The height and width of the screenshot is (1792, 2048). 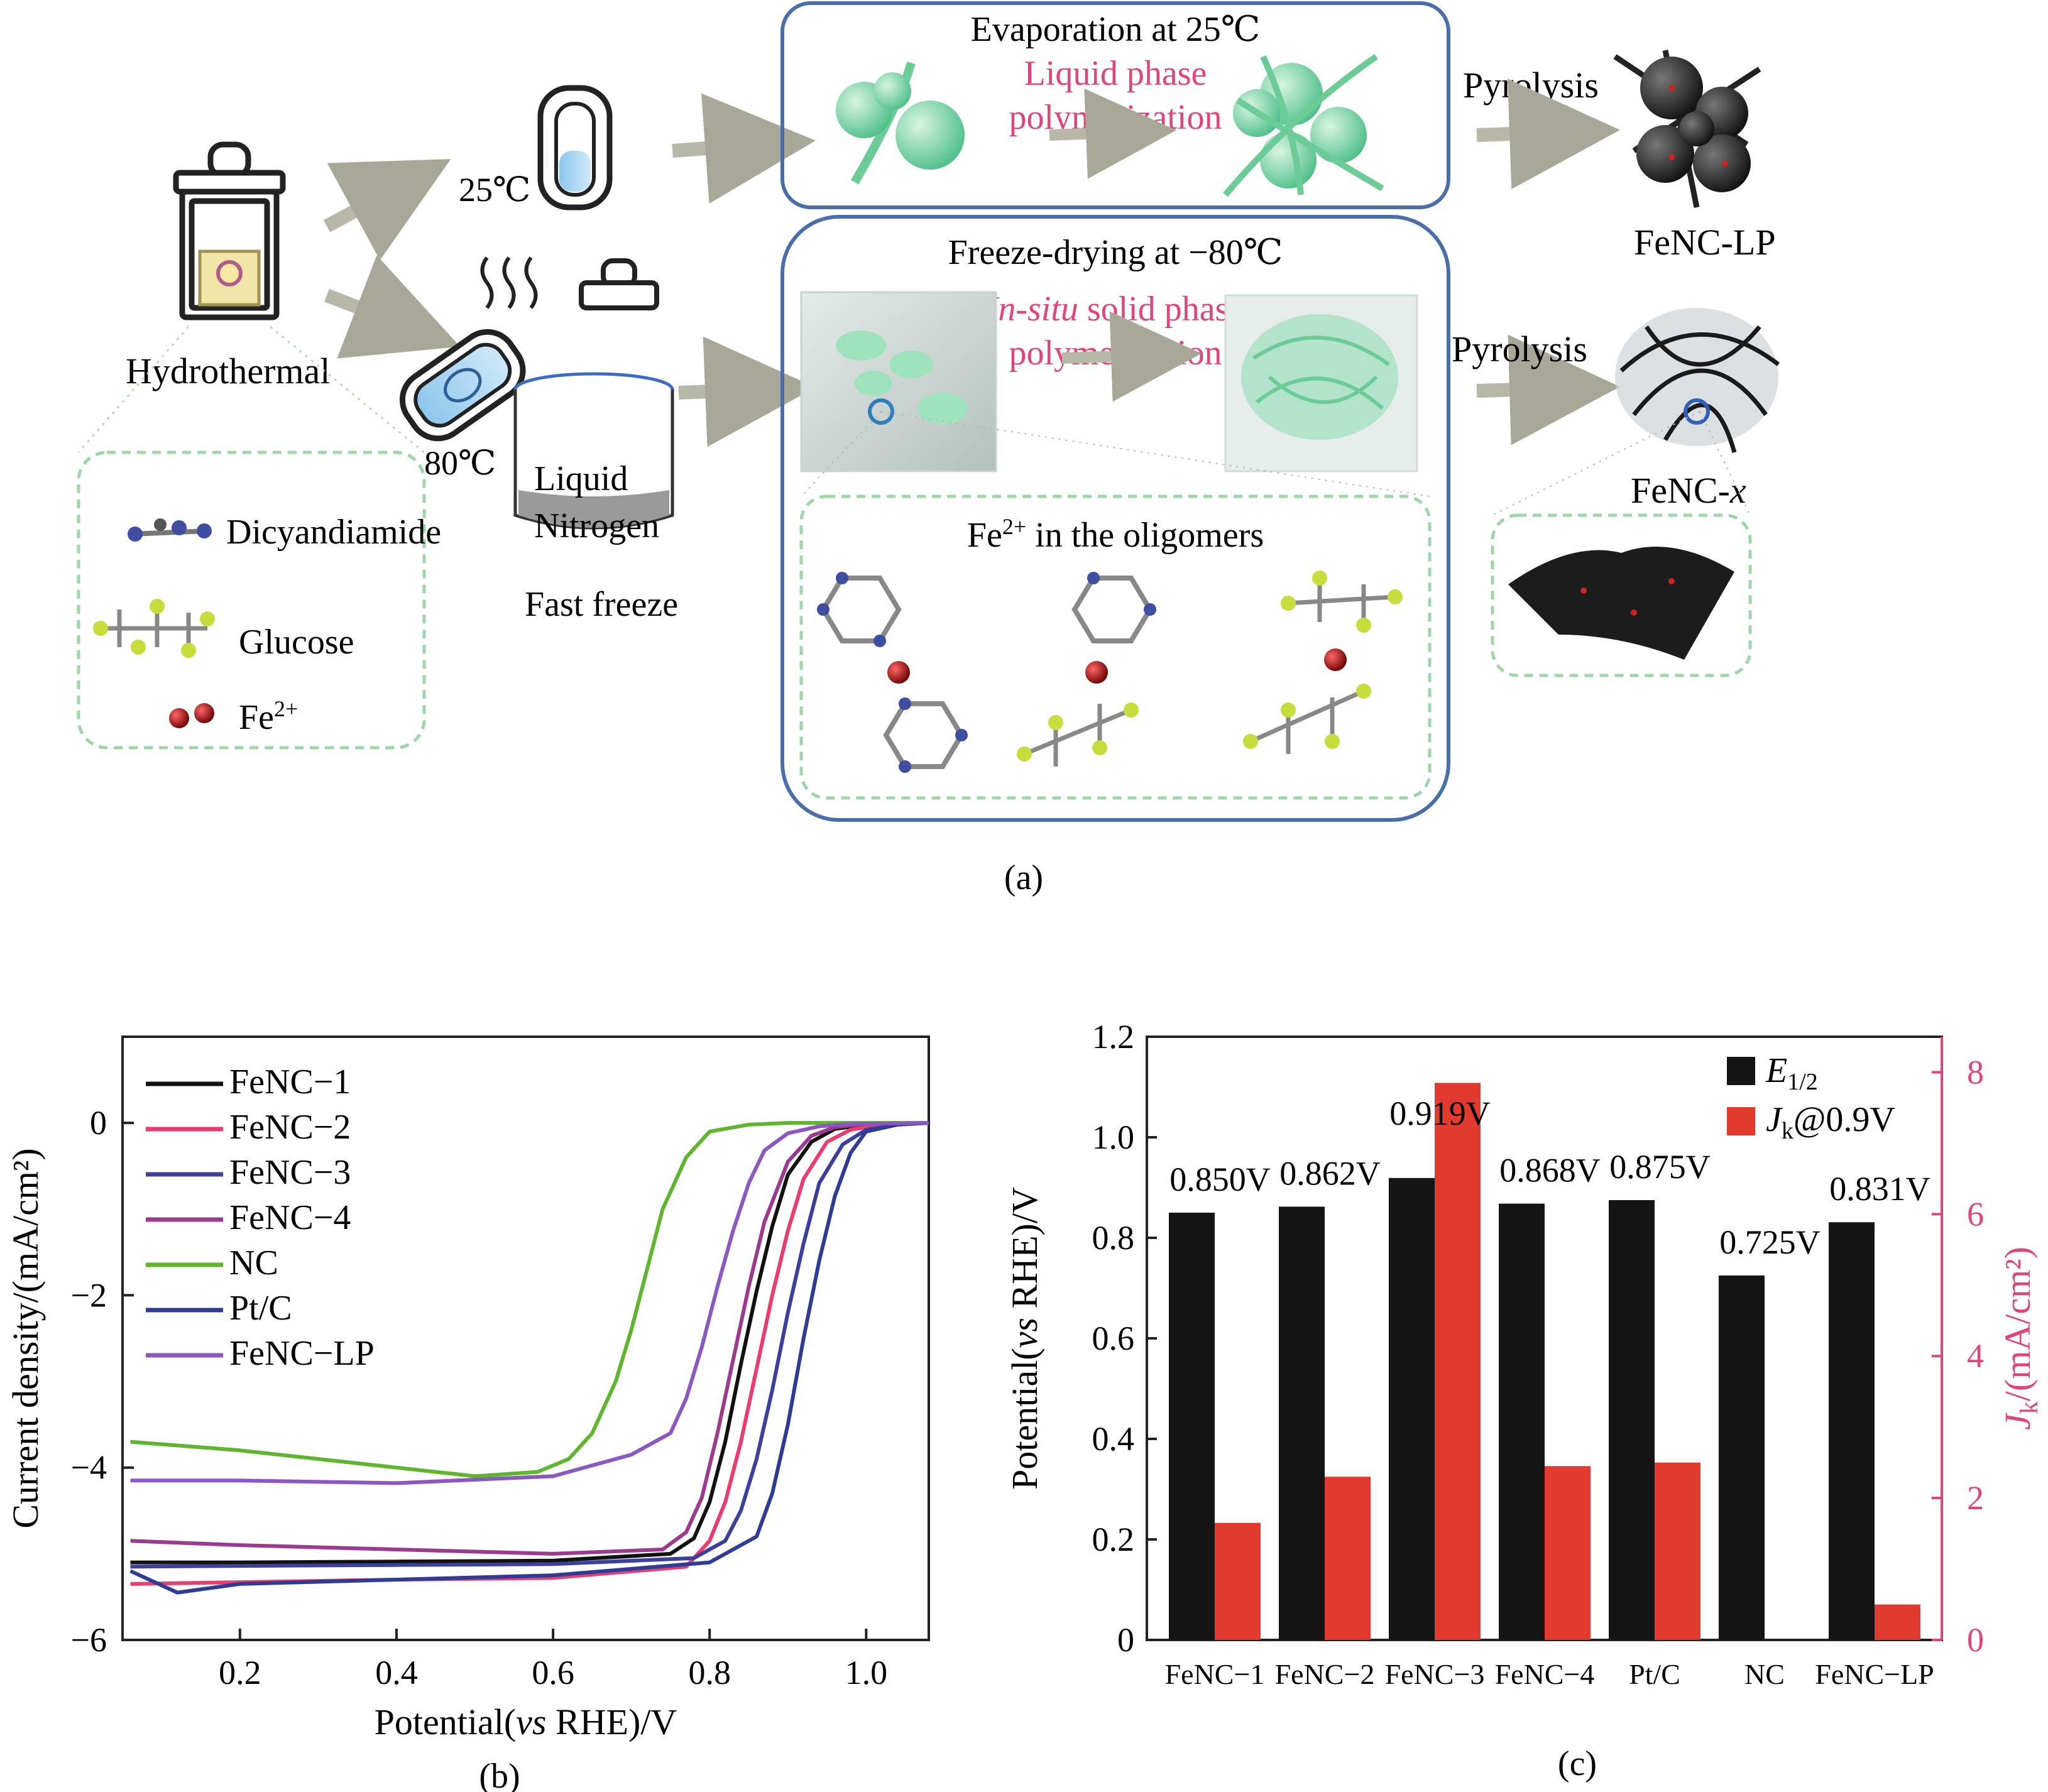 I want to click on y-tick-right-label: 2, so click(x=1975, y=1498).